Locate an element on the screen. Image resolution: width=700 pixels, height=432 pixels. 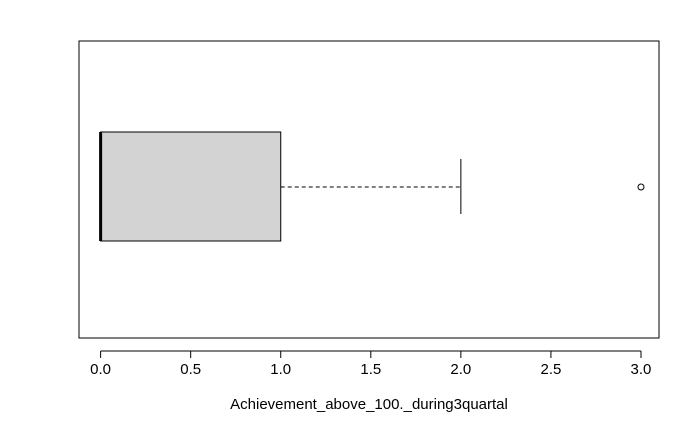
iqr-box is located at coordinates (191, 186).